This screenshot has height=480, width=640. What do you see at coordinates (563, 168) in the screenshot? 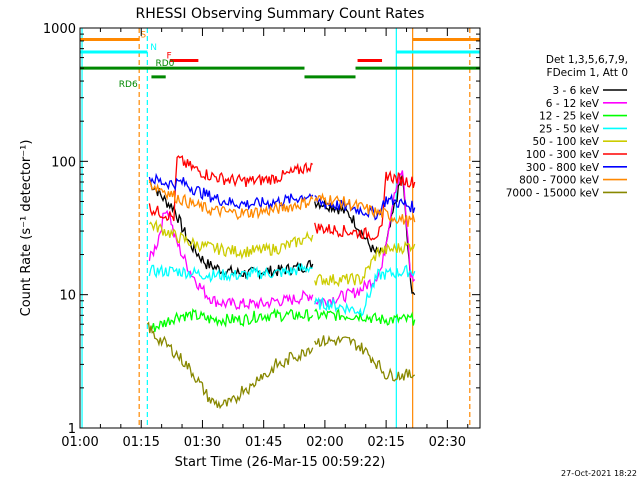
I see `legend-label: 300 - 800 keV` at bounding box center [563, 168].